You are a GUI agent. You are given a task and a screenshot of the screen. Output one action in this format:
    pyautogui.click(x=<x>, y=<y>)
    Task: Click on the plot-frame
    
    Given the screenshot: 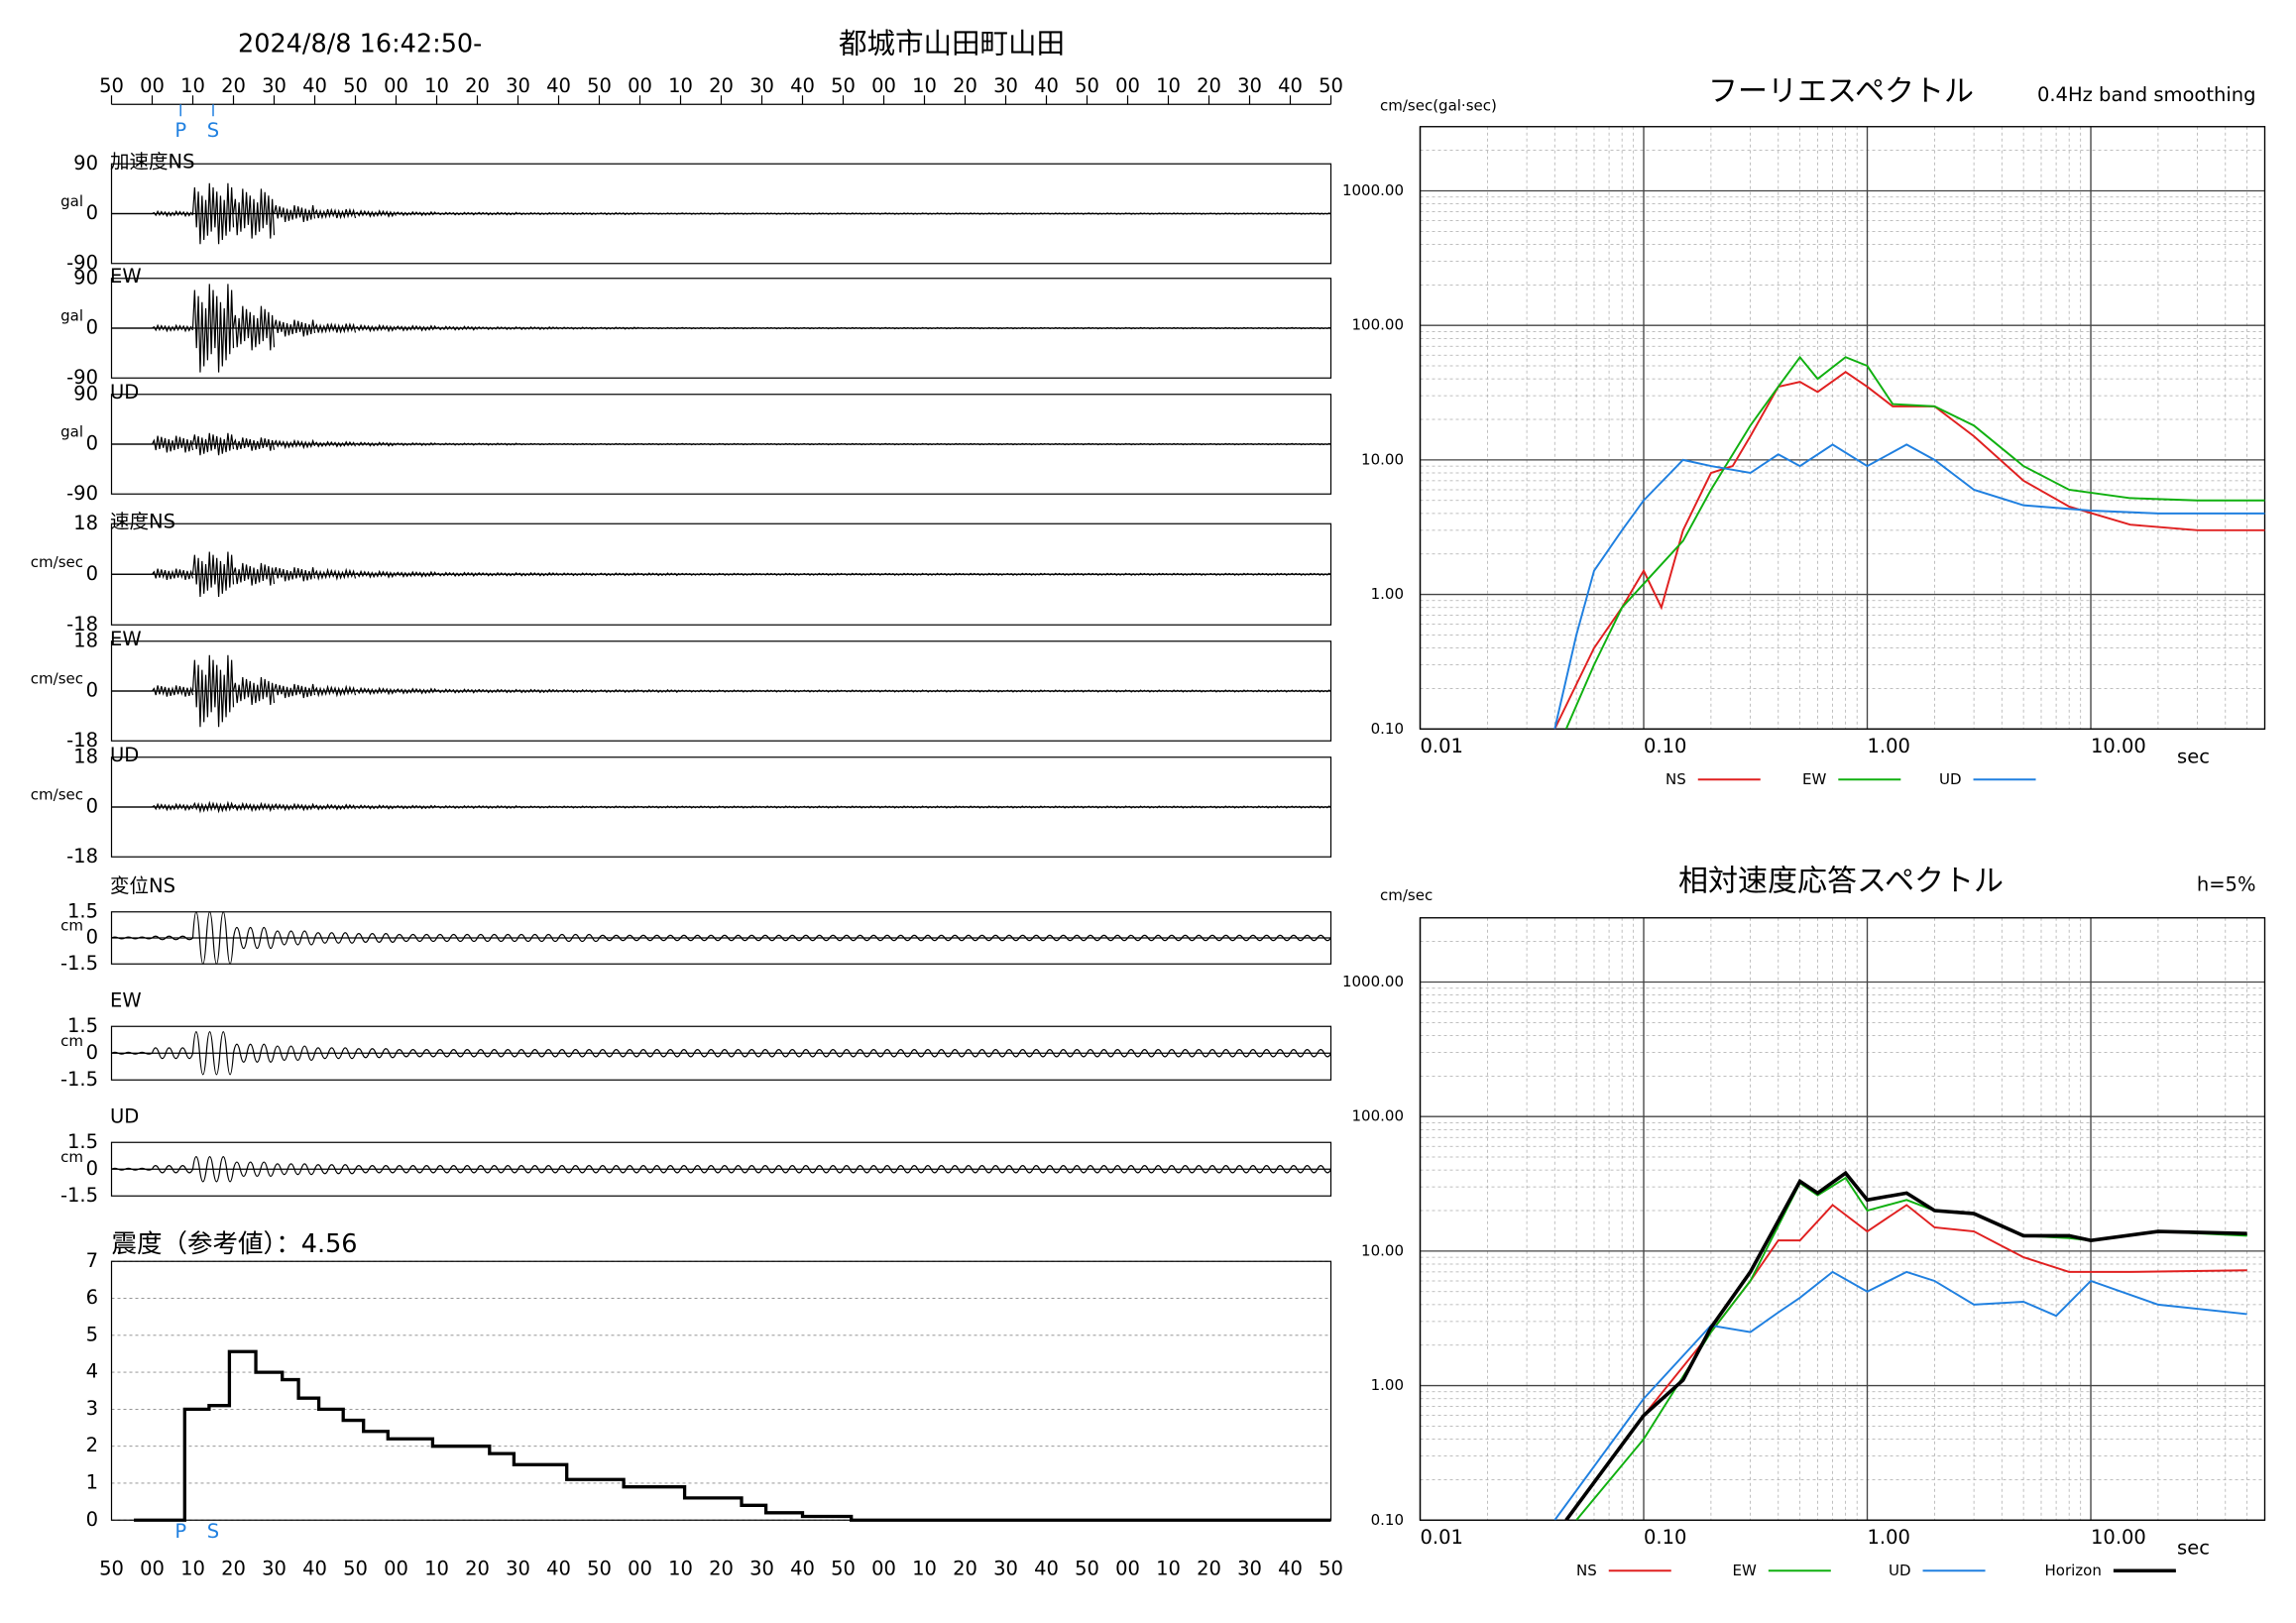 What is the action you would take?
    pyautogui.click(x=1842, y=428)
    